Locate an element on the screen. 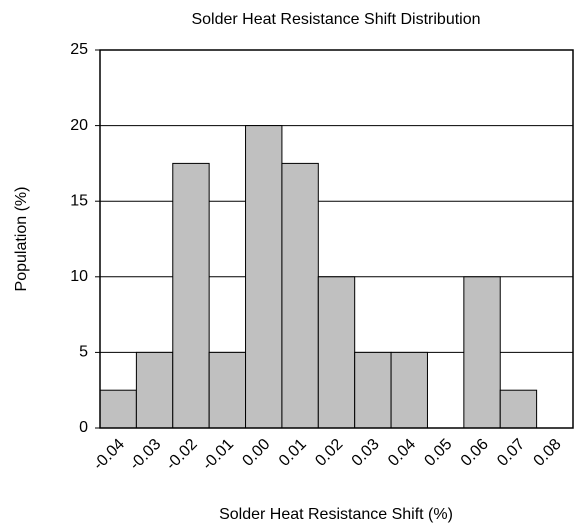 Image resolution: width=574 pixels, height=529 pixels. y-tick-label: 0 is located at coordinates (83, 427).